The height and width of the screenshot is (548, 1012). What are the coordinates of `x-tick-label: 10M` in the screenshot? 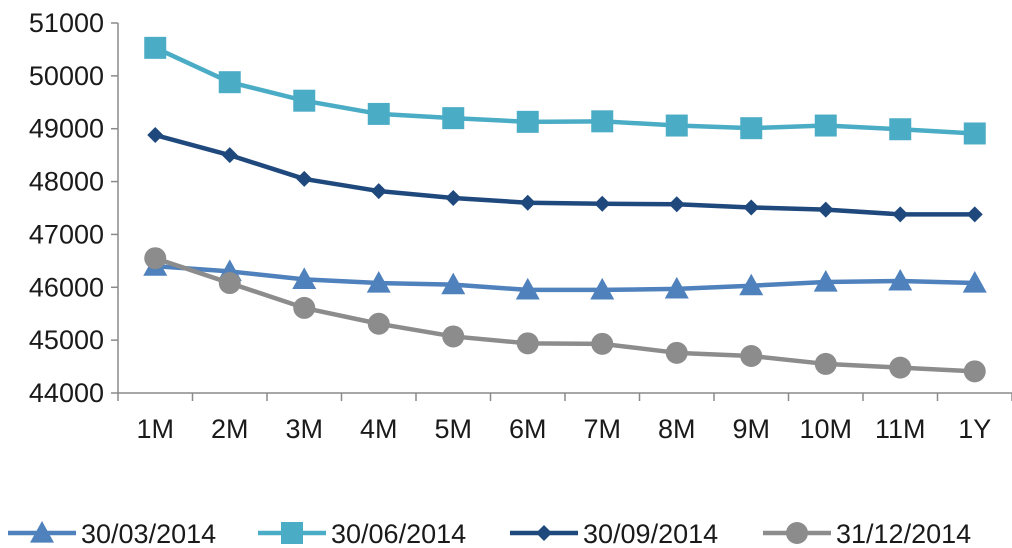 It's located at (825, 429).